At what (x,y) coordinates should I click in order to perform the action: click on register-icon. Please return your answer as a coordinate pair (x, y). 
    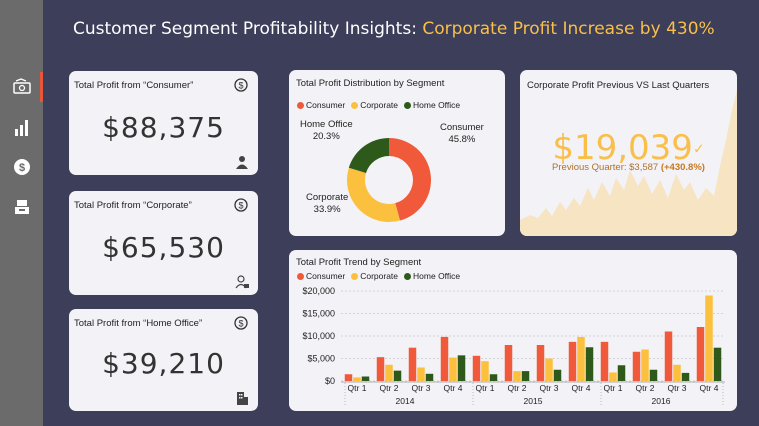
    Looking at the image, I should click on (21, 207).